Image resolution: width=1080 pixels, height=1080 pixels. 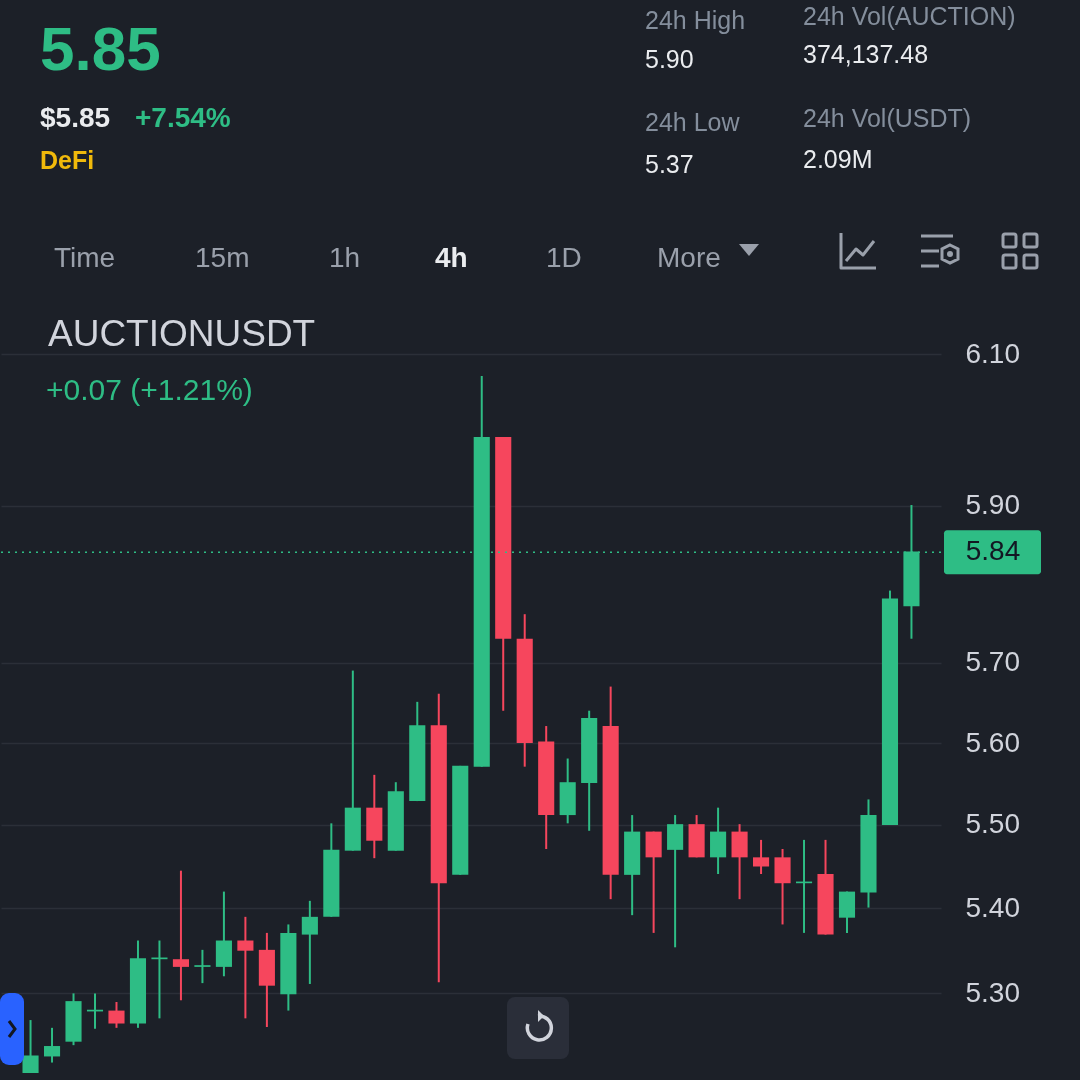 I want to click on text: $5.85, so click(x=75, y=117).